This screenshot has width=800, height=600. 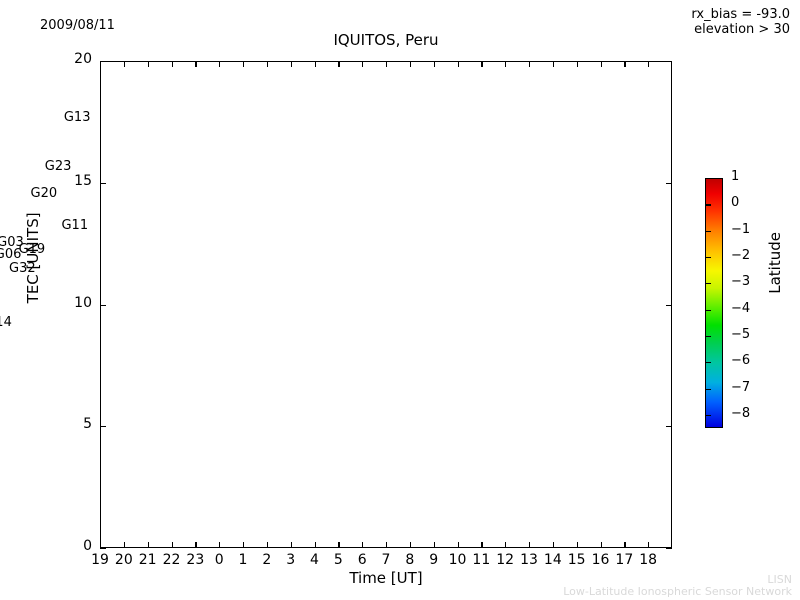 I want to click on colorbar-tick-label: −1, so click(x=741, y=229).